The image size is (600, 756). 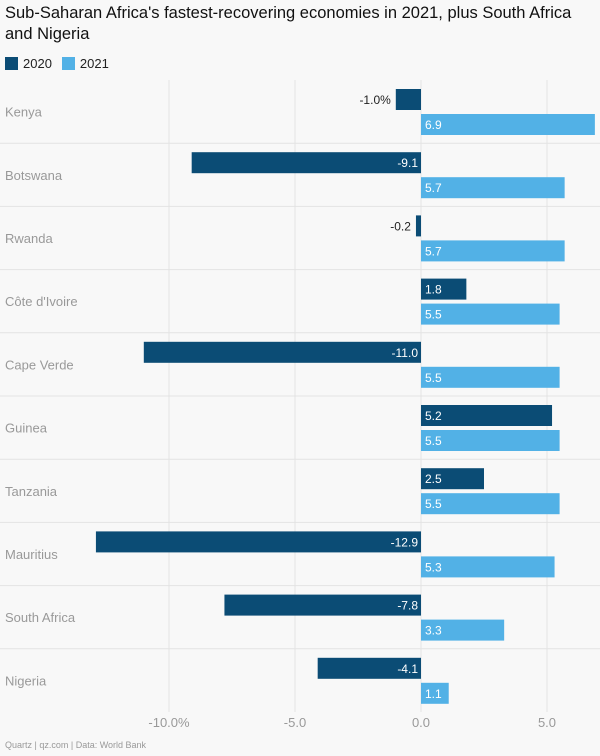 I want to click on x-tick-label-2: 0.0, so click(x=421, y=722).